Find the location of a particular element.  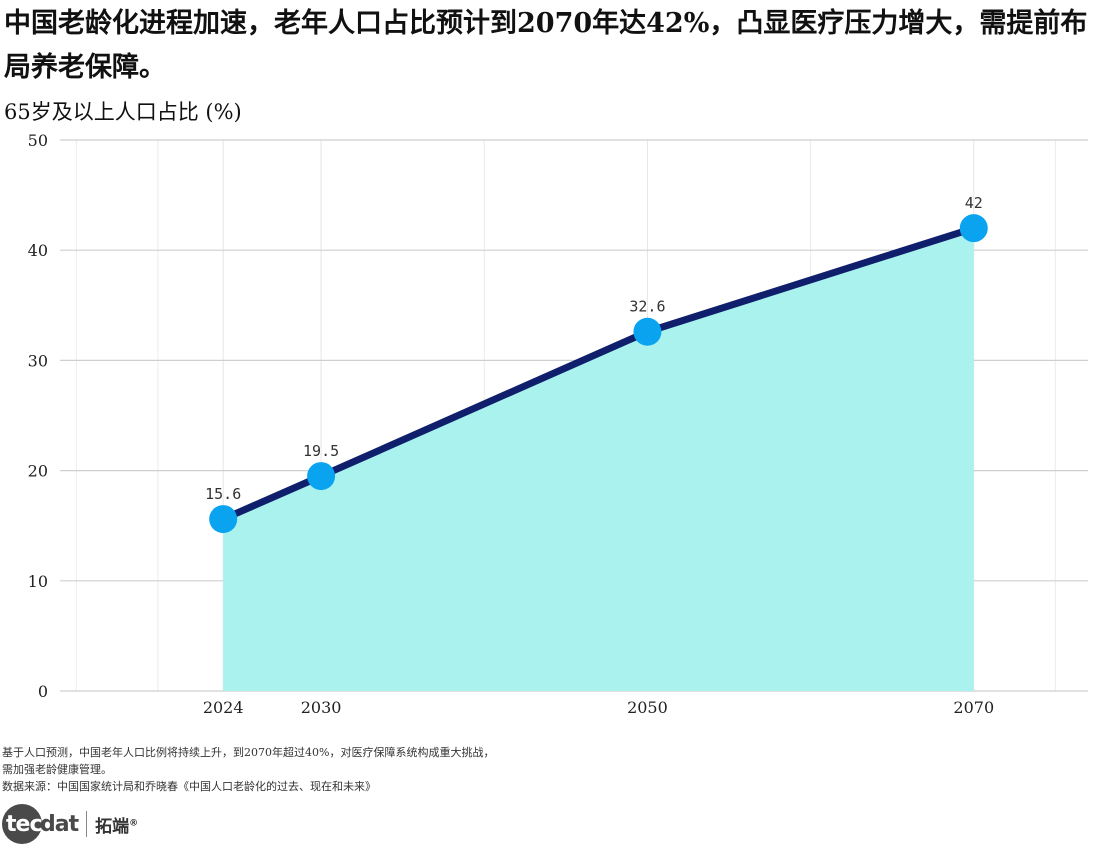

logo-divider is located at coordinates (87, 824).